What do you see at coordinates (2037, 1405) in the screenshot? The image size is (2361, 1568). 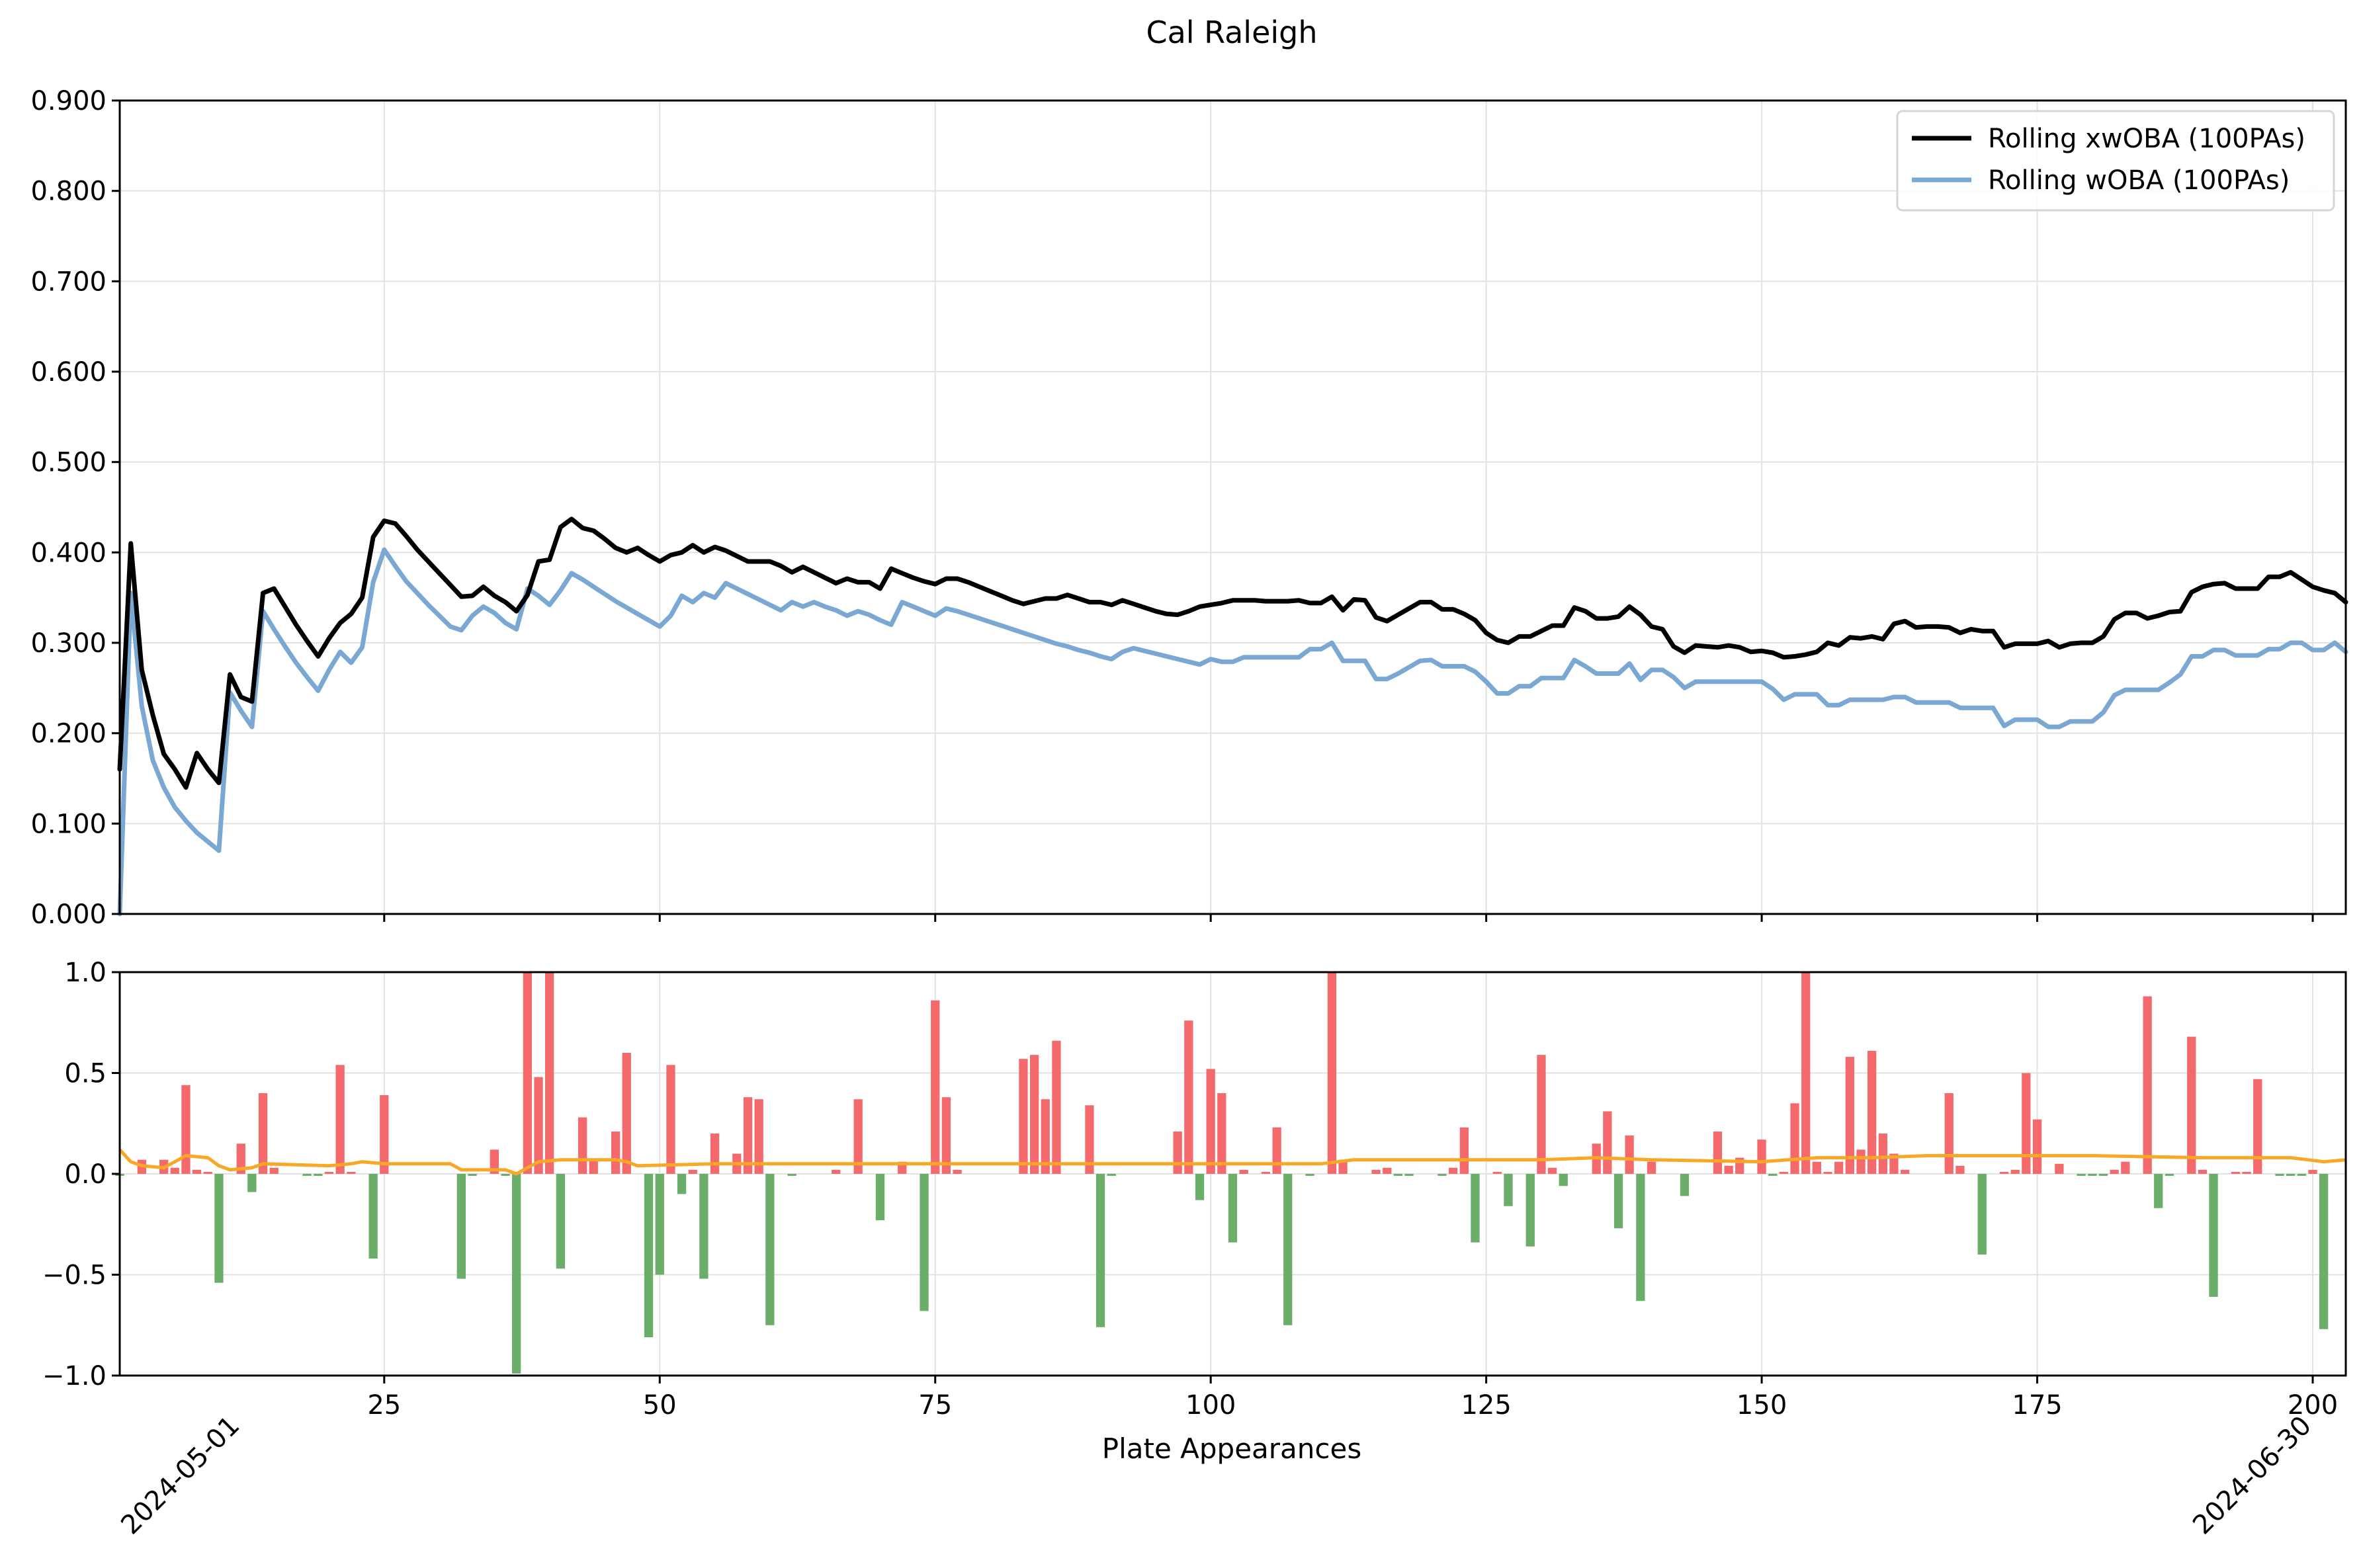 I see `bottom-x-tick-label: 175` at bounding box center [2037, 1405].